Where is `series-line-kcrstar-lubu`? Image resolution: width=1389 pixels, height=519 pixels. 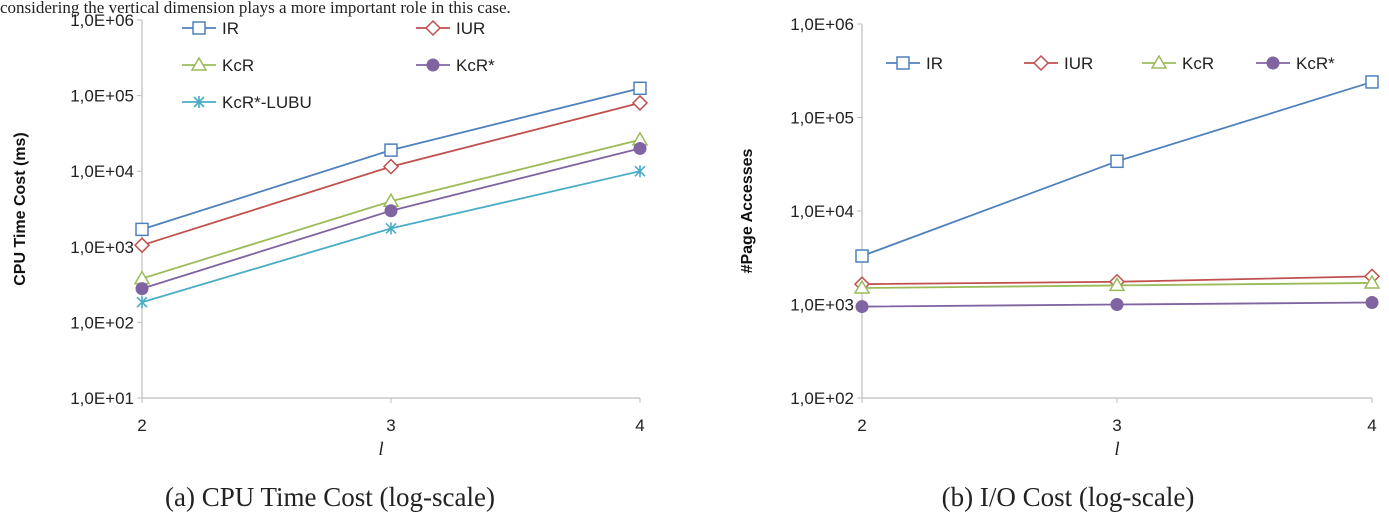 series-line-kcrstar-lubu is located at coordinates (391, 237).